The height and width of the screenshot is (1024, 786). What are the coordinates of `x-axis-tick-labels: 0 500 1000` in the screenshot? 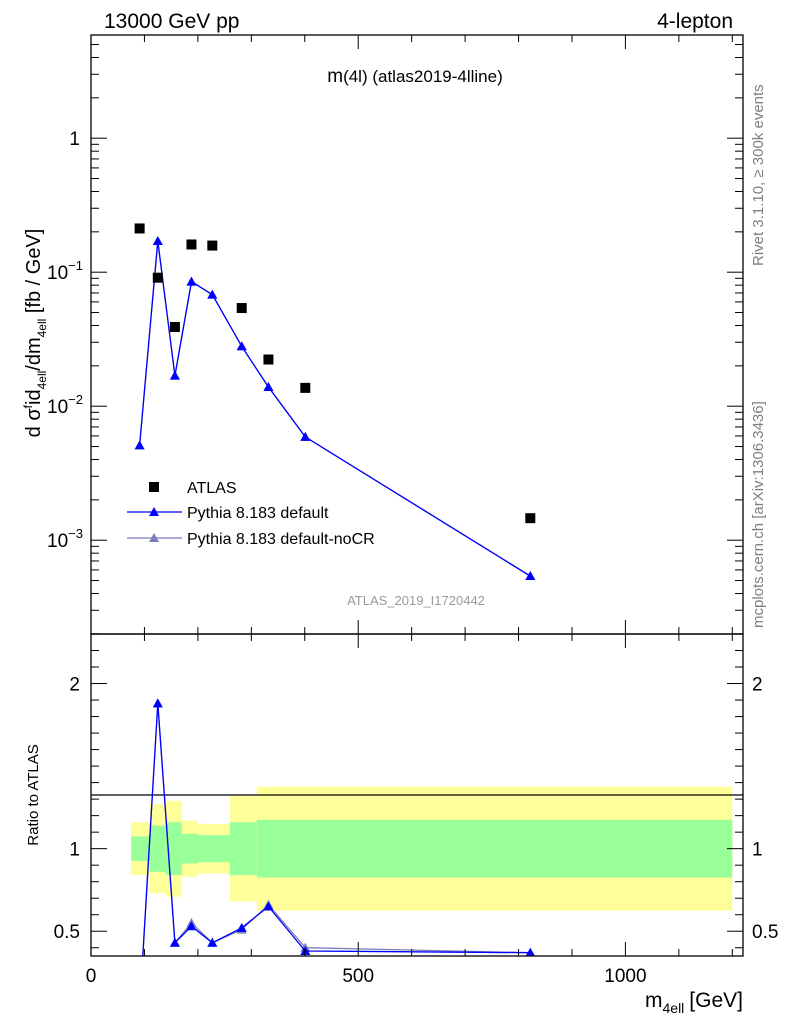 It's located at (366, 976).